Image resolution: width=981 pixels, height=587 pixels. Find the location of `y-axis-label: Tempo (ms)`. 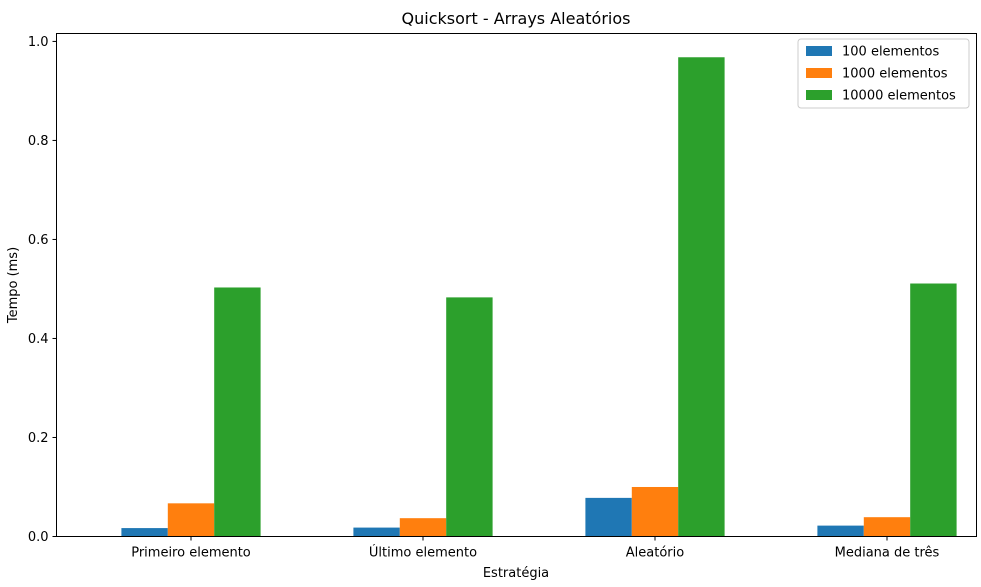

y-axis-label: Tempo (ms) is located at coordinates (13, 285).